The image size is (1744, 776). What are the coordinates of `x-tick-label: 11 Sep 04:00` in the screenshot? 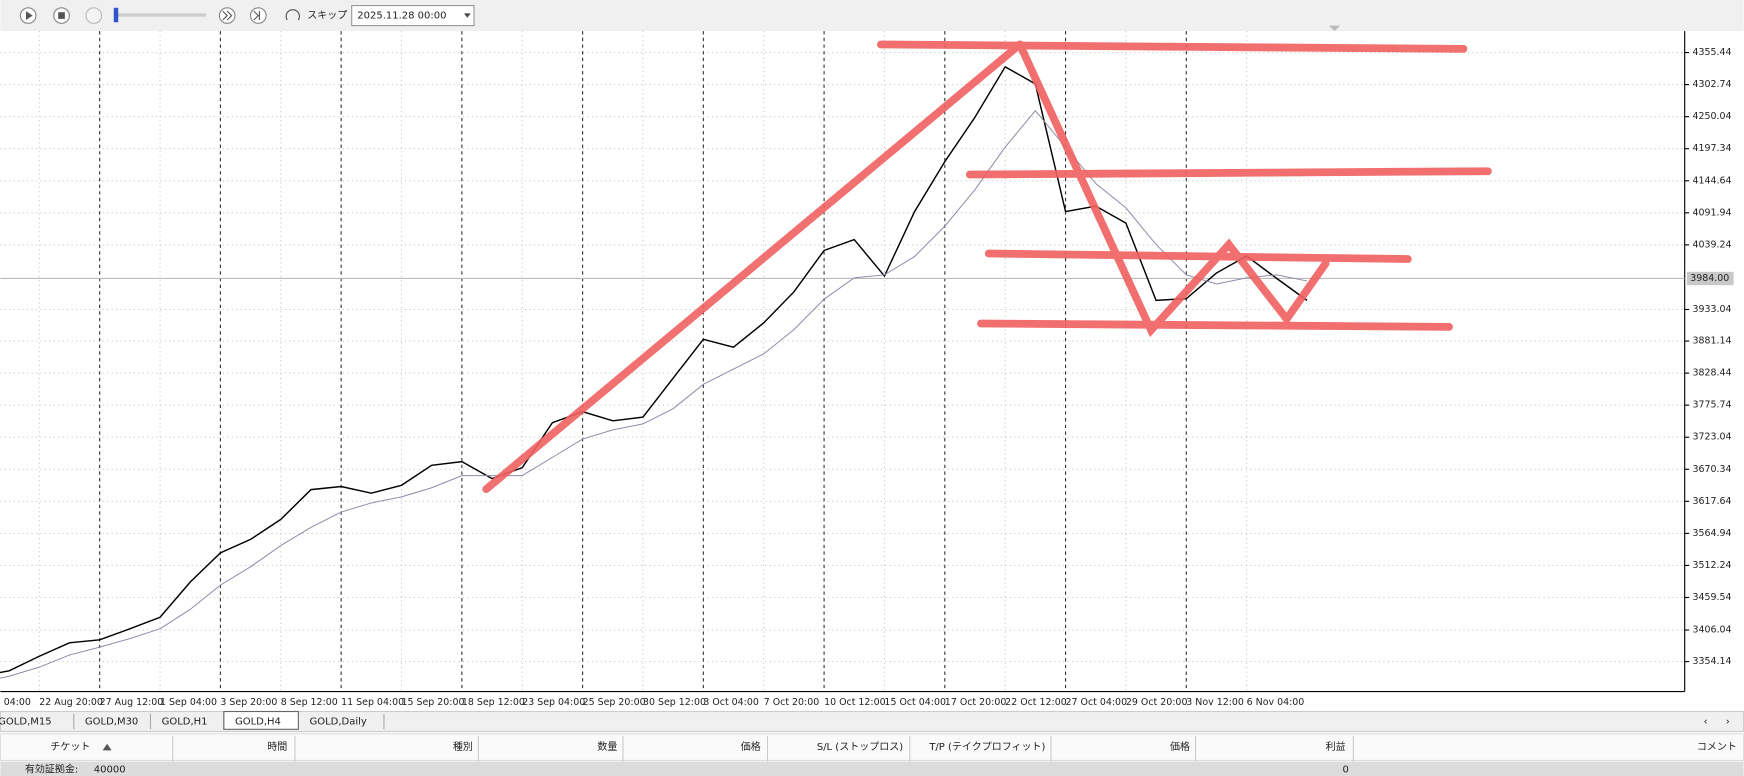 It's located at (372, 702).